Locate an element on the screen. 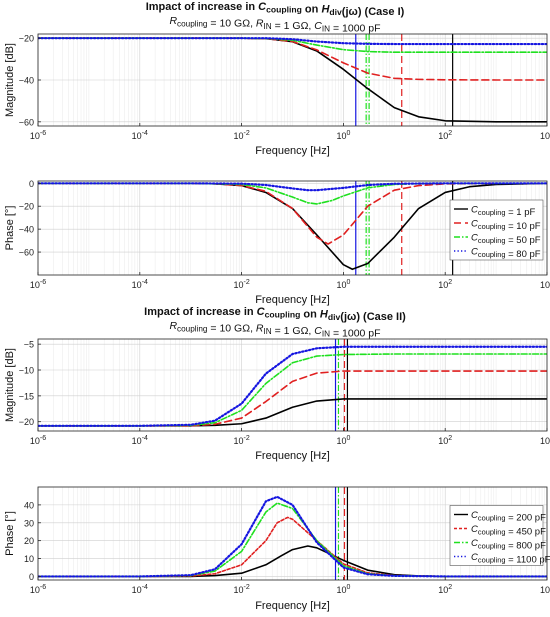 This screenshot has width=550, height=617. legend-label: Ccoupling = 800 pF is located at coordinates (508, 545).